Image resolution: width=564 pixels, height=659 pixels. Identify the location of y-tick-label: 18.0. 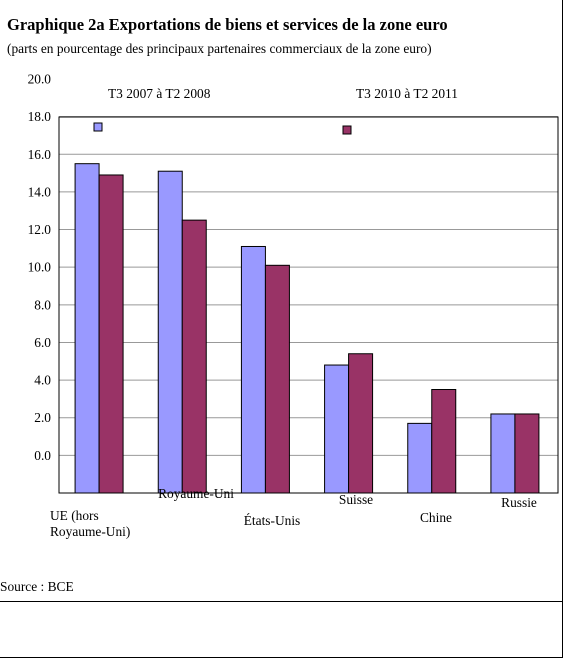
(40, 116).